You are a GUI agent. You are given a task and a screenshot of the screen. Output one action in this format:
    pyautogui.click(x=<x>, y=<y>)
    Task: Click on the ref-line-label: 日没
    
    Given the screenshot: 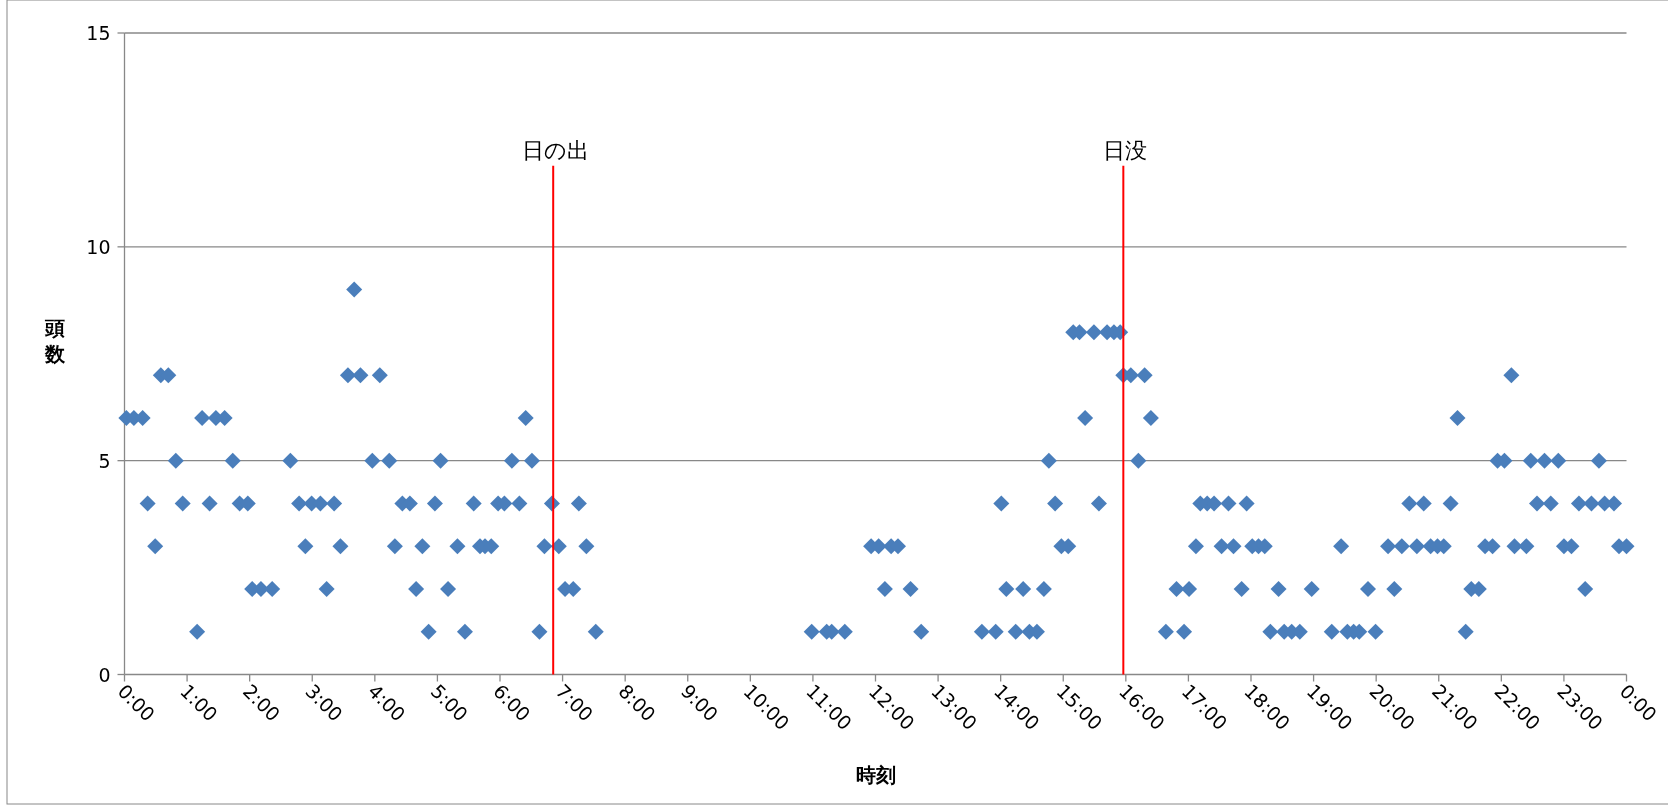 What is the action you would take?
    pyautogui.click(x=1125, y=150)
    